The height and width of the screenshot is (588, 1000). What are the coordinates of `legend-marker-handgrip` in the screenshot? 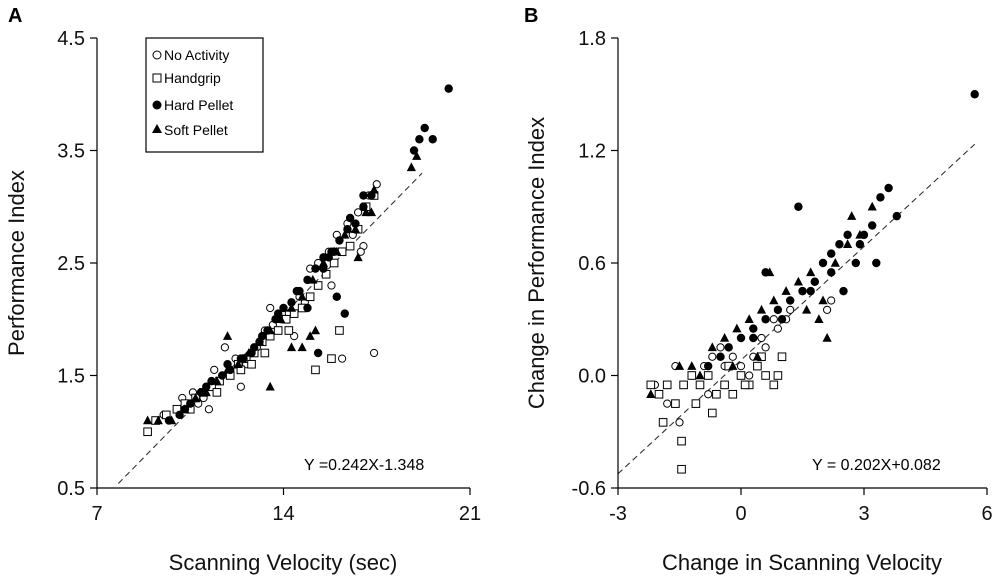 It's located at (157, 78).